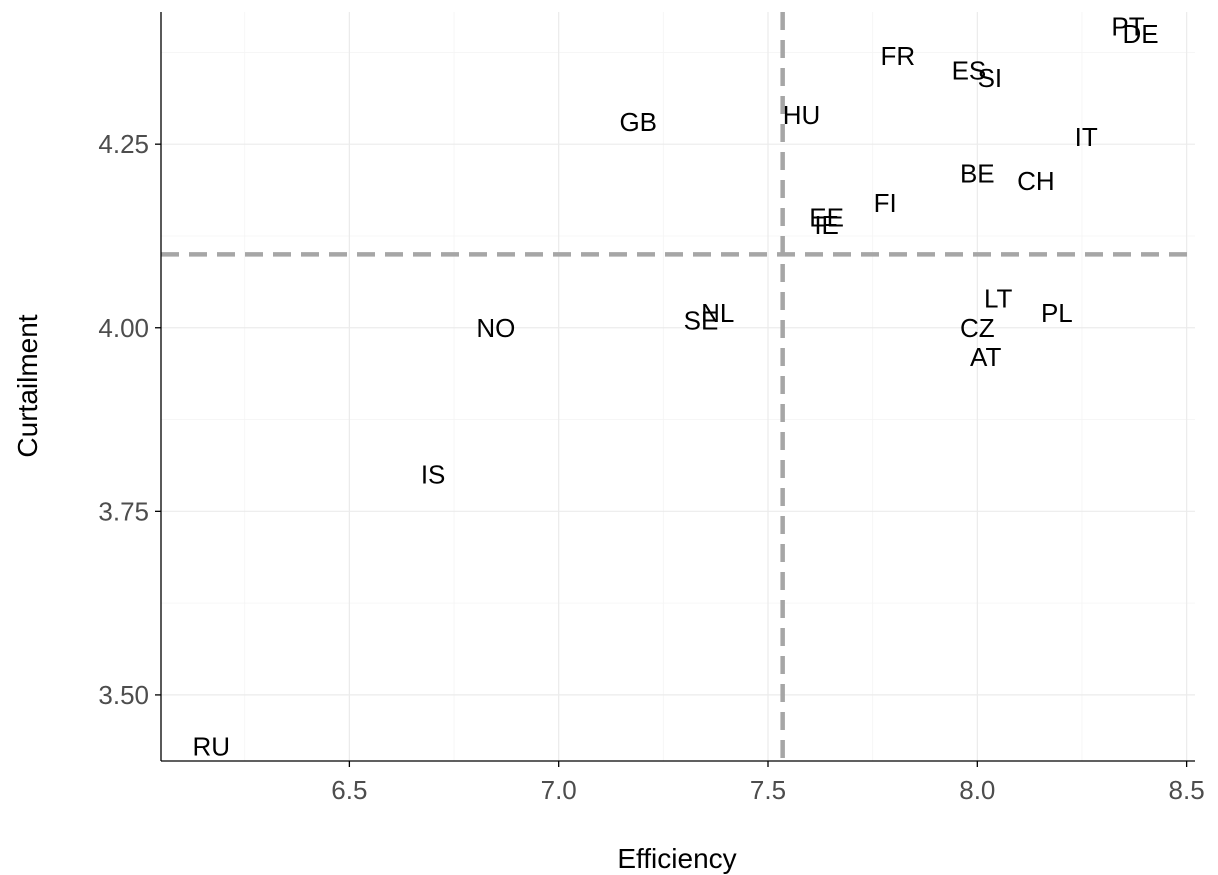 The height and width of the screenshot is (875, 1218). I want to click on point-label-it: IT, so click(1086, 137).